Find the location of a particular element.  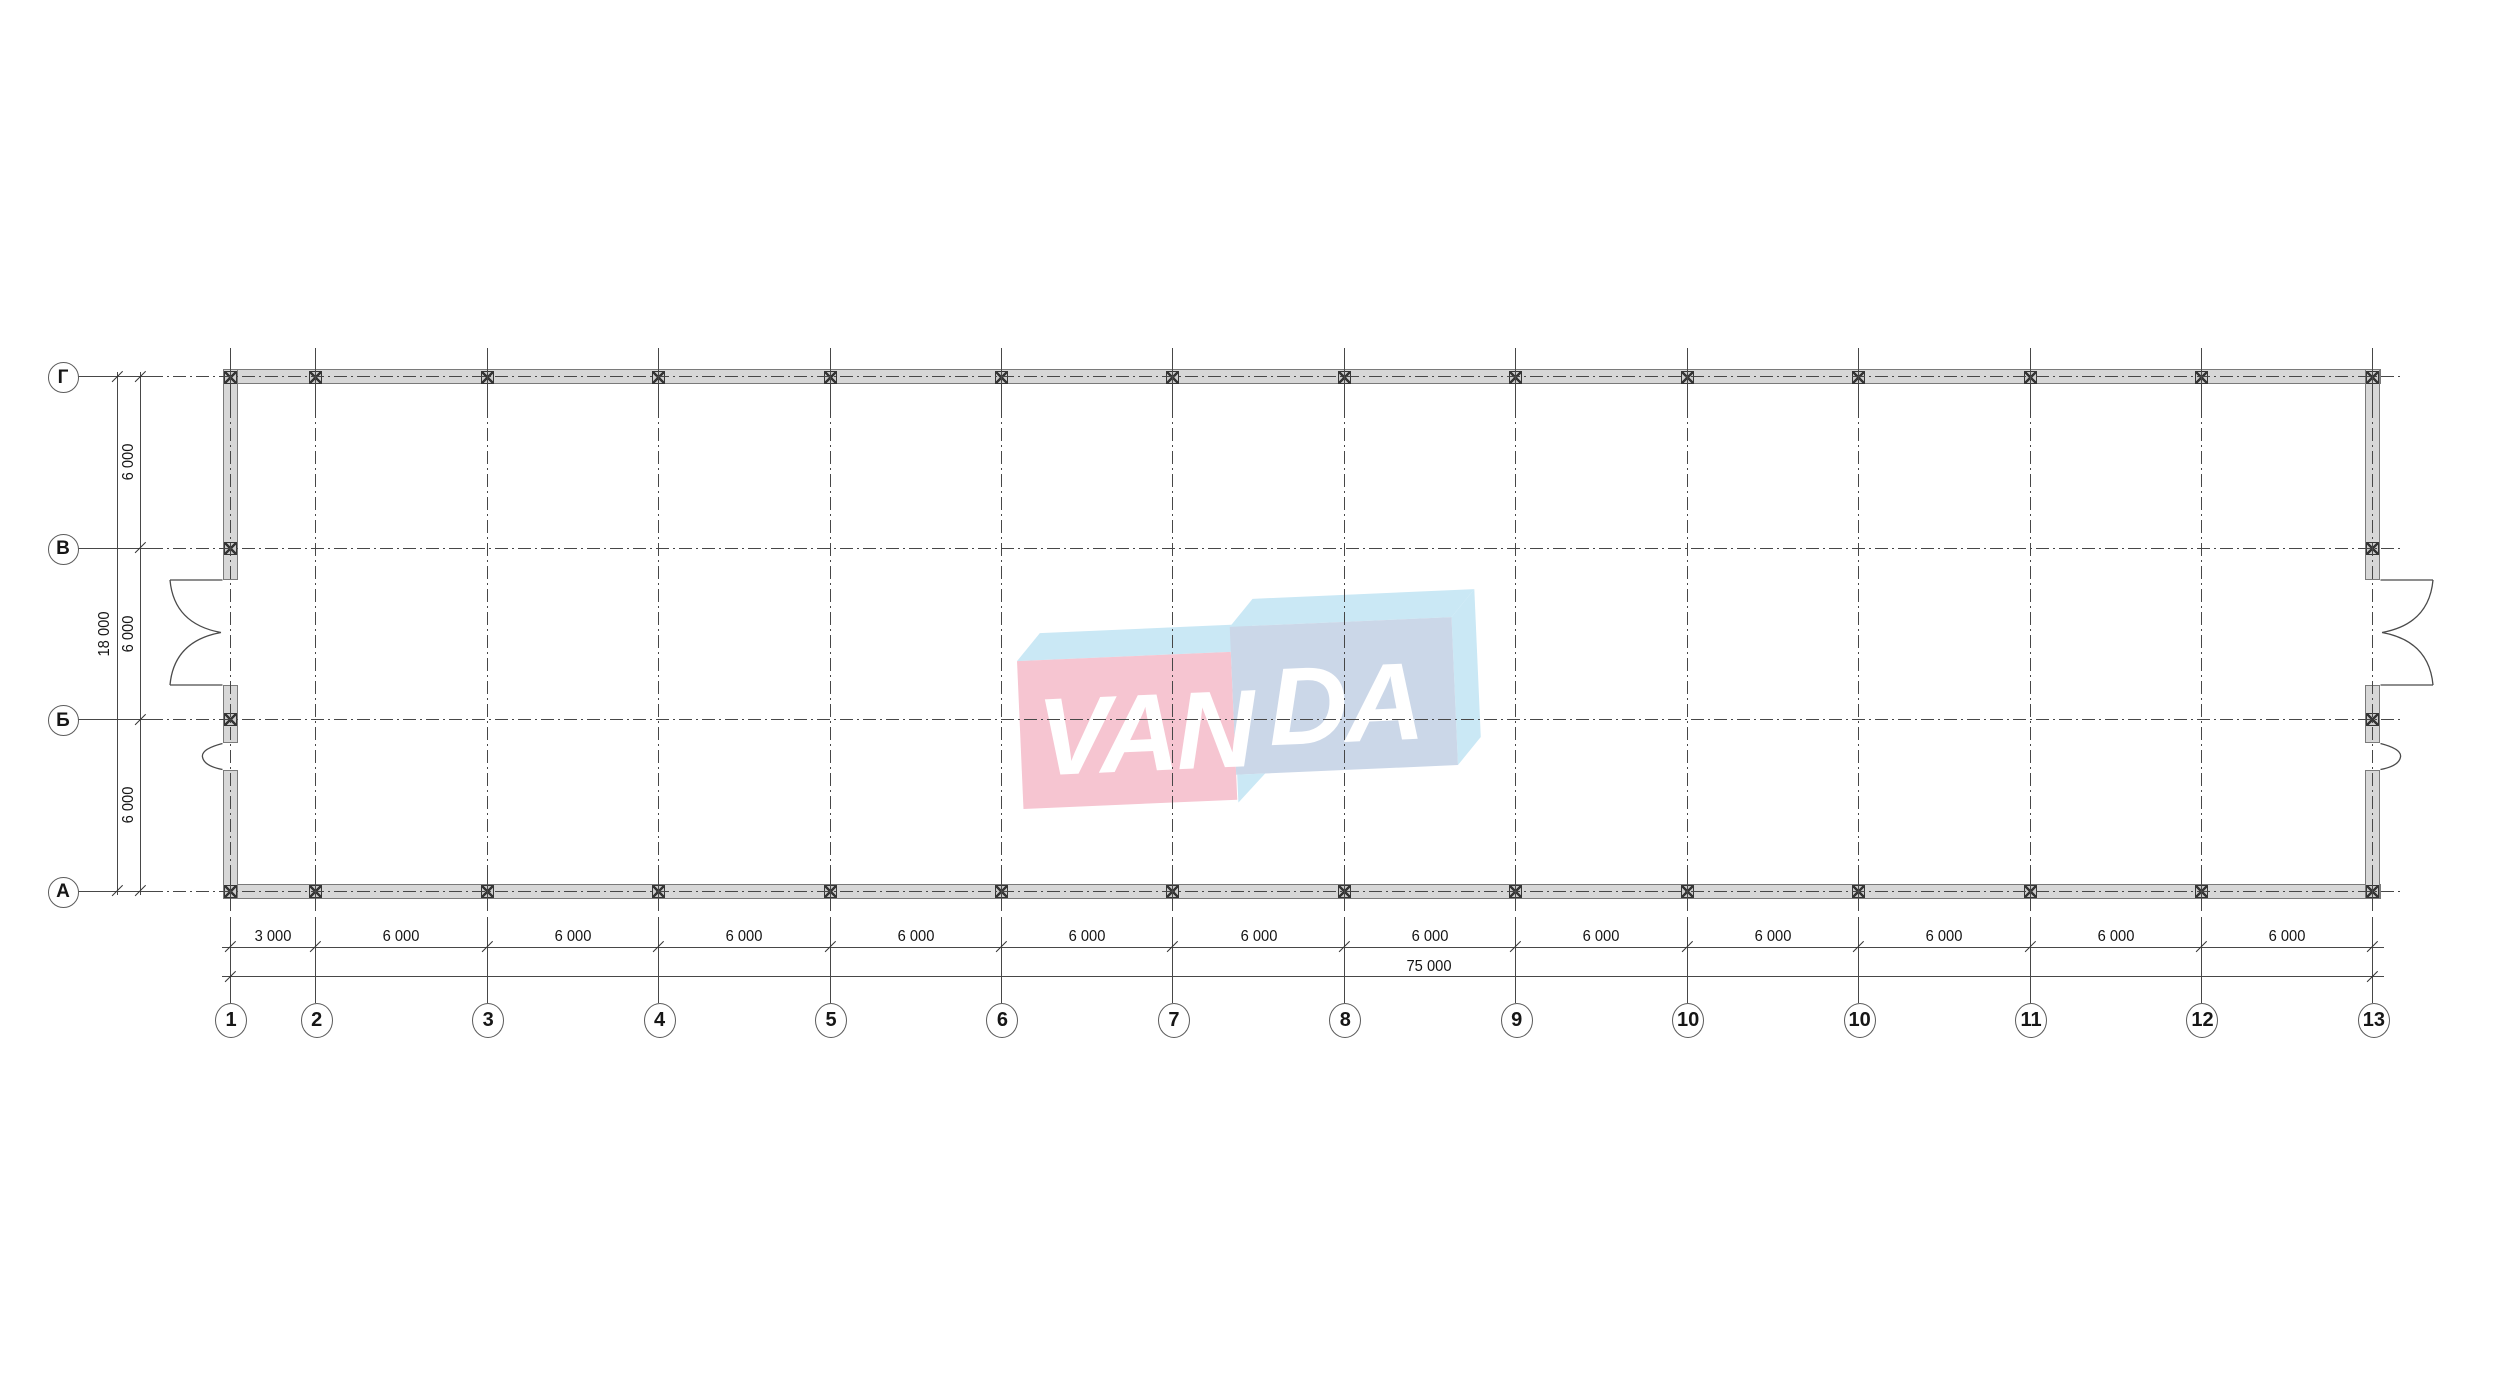

column-bubble-label: 4 is located at coordinates (660, 1020).